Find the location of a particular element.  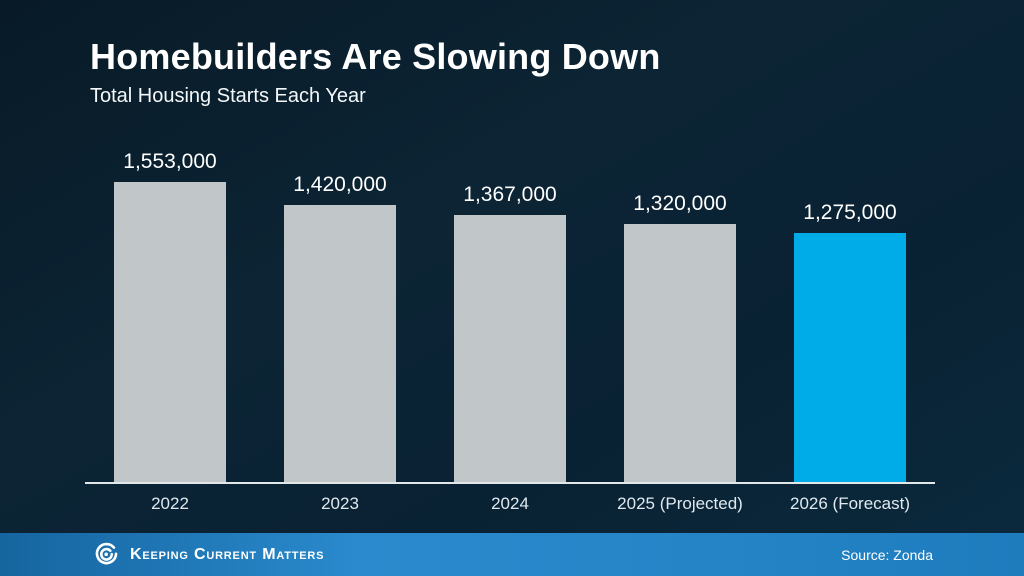

bar-group-2023: 1,420,000 is located at coordinates (340, 316).